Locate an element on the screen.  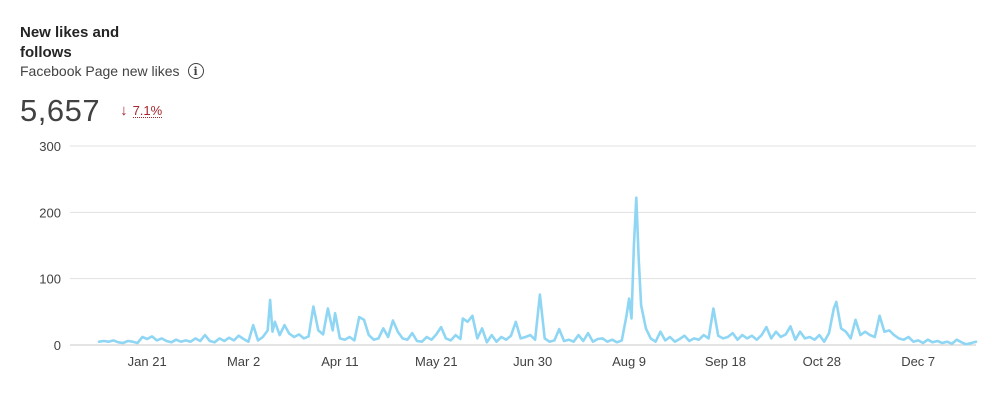
x-tick-label: Sep 18 is located at coordinates (725, 361).